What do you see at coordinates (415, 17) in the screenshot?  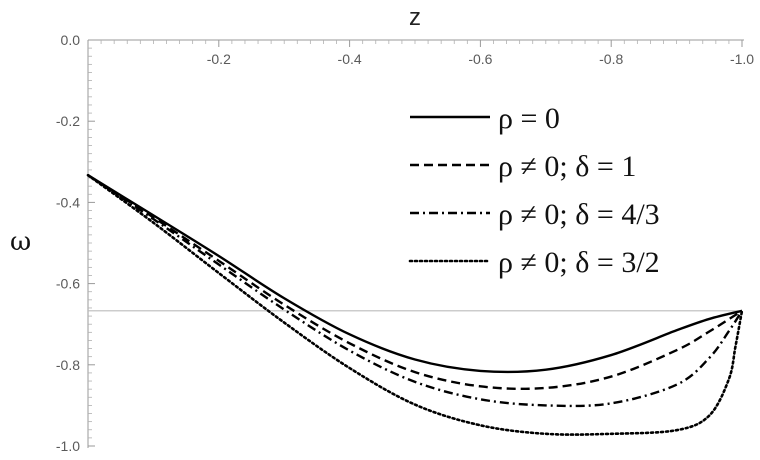 I see `x-axis-title: z` at bounding box center [415, 17].